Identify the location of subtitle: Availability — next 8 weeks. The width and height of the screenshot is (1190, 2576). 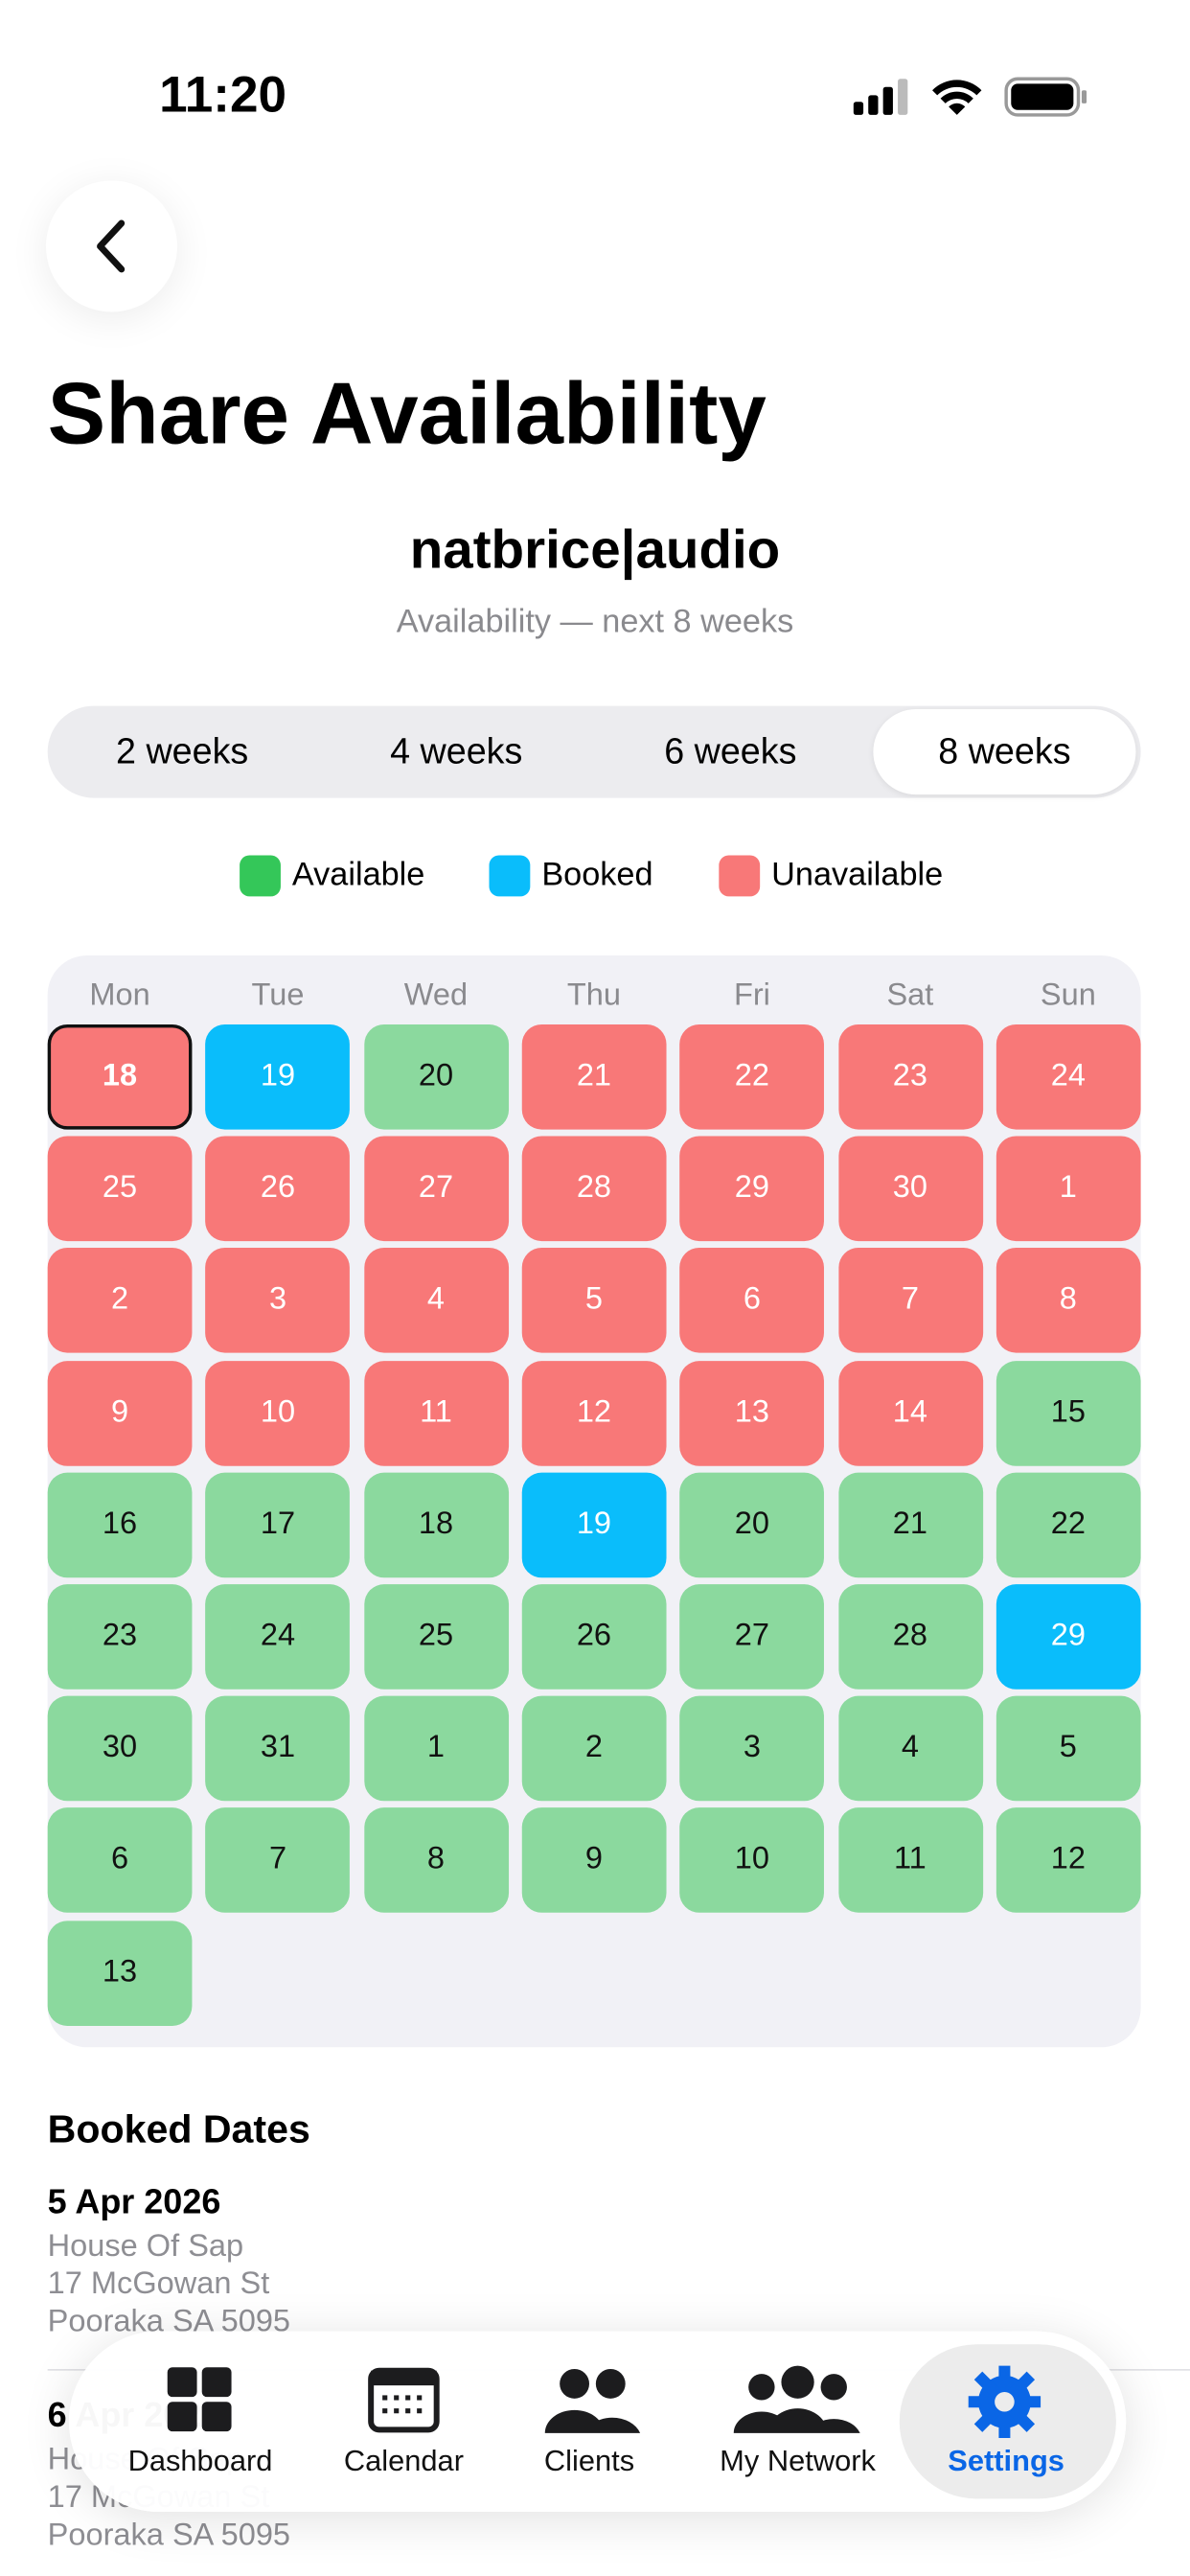
(595, 622).